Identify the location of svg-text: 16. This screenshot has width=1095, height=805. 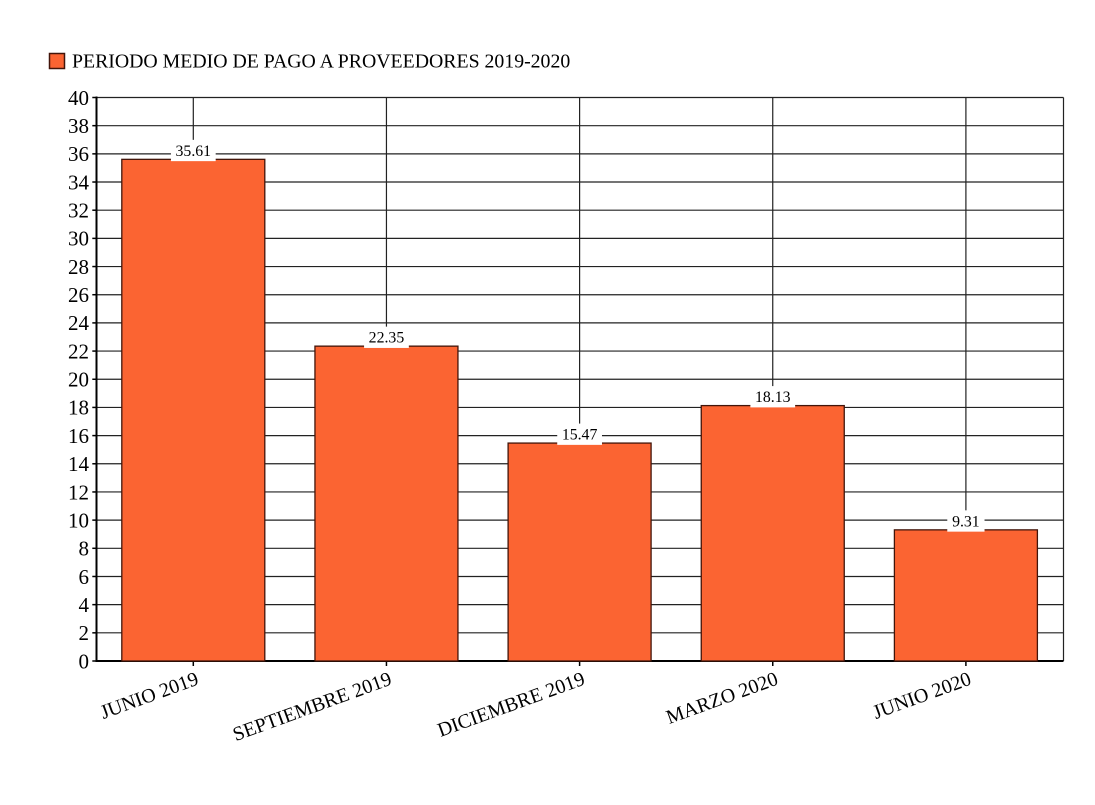
(78, 436).